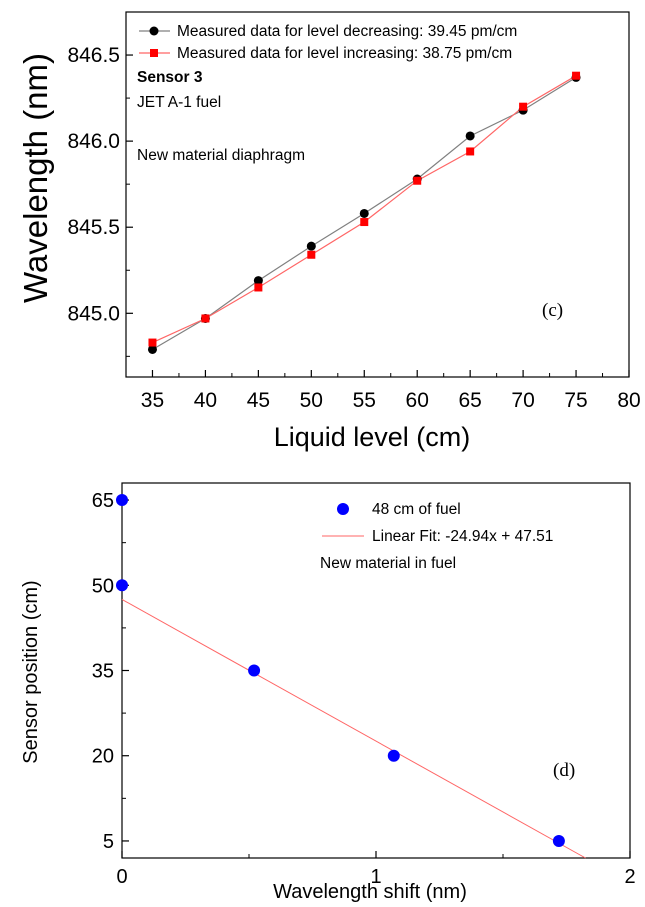 This screenshot has width=645, height=907. I want to click on chart-d-y-tick-label: 50, so click(103, 586).